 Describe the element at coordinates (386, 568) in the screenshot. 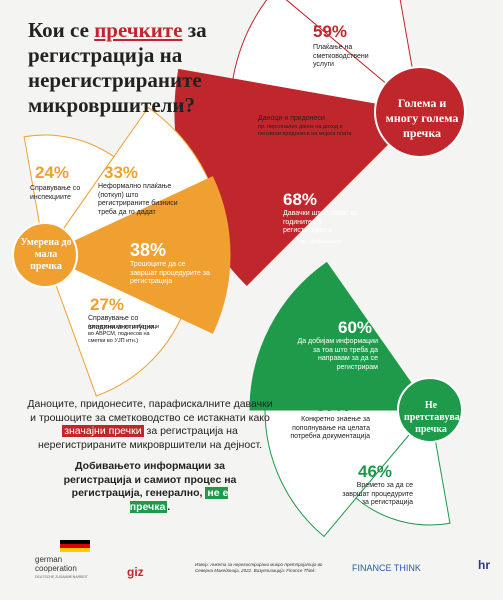

I see `financethink-logo: FINANCE THINK` at that location.